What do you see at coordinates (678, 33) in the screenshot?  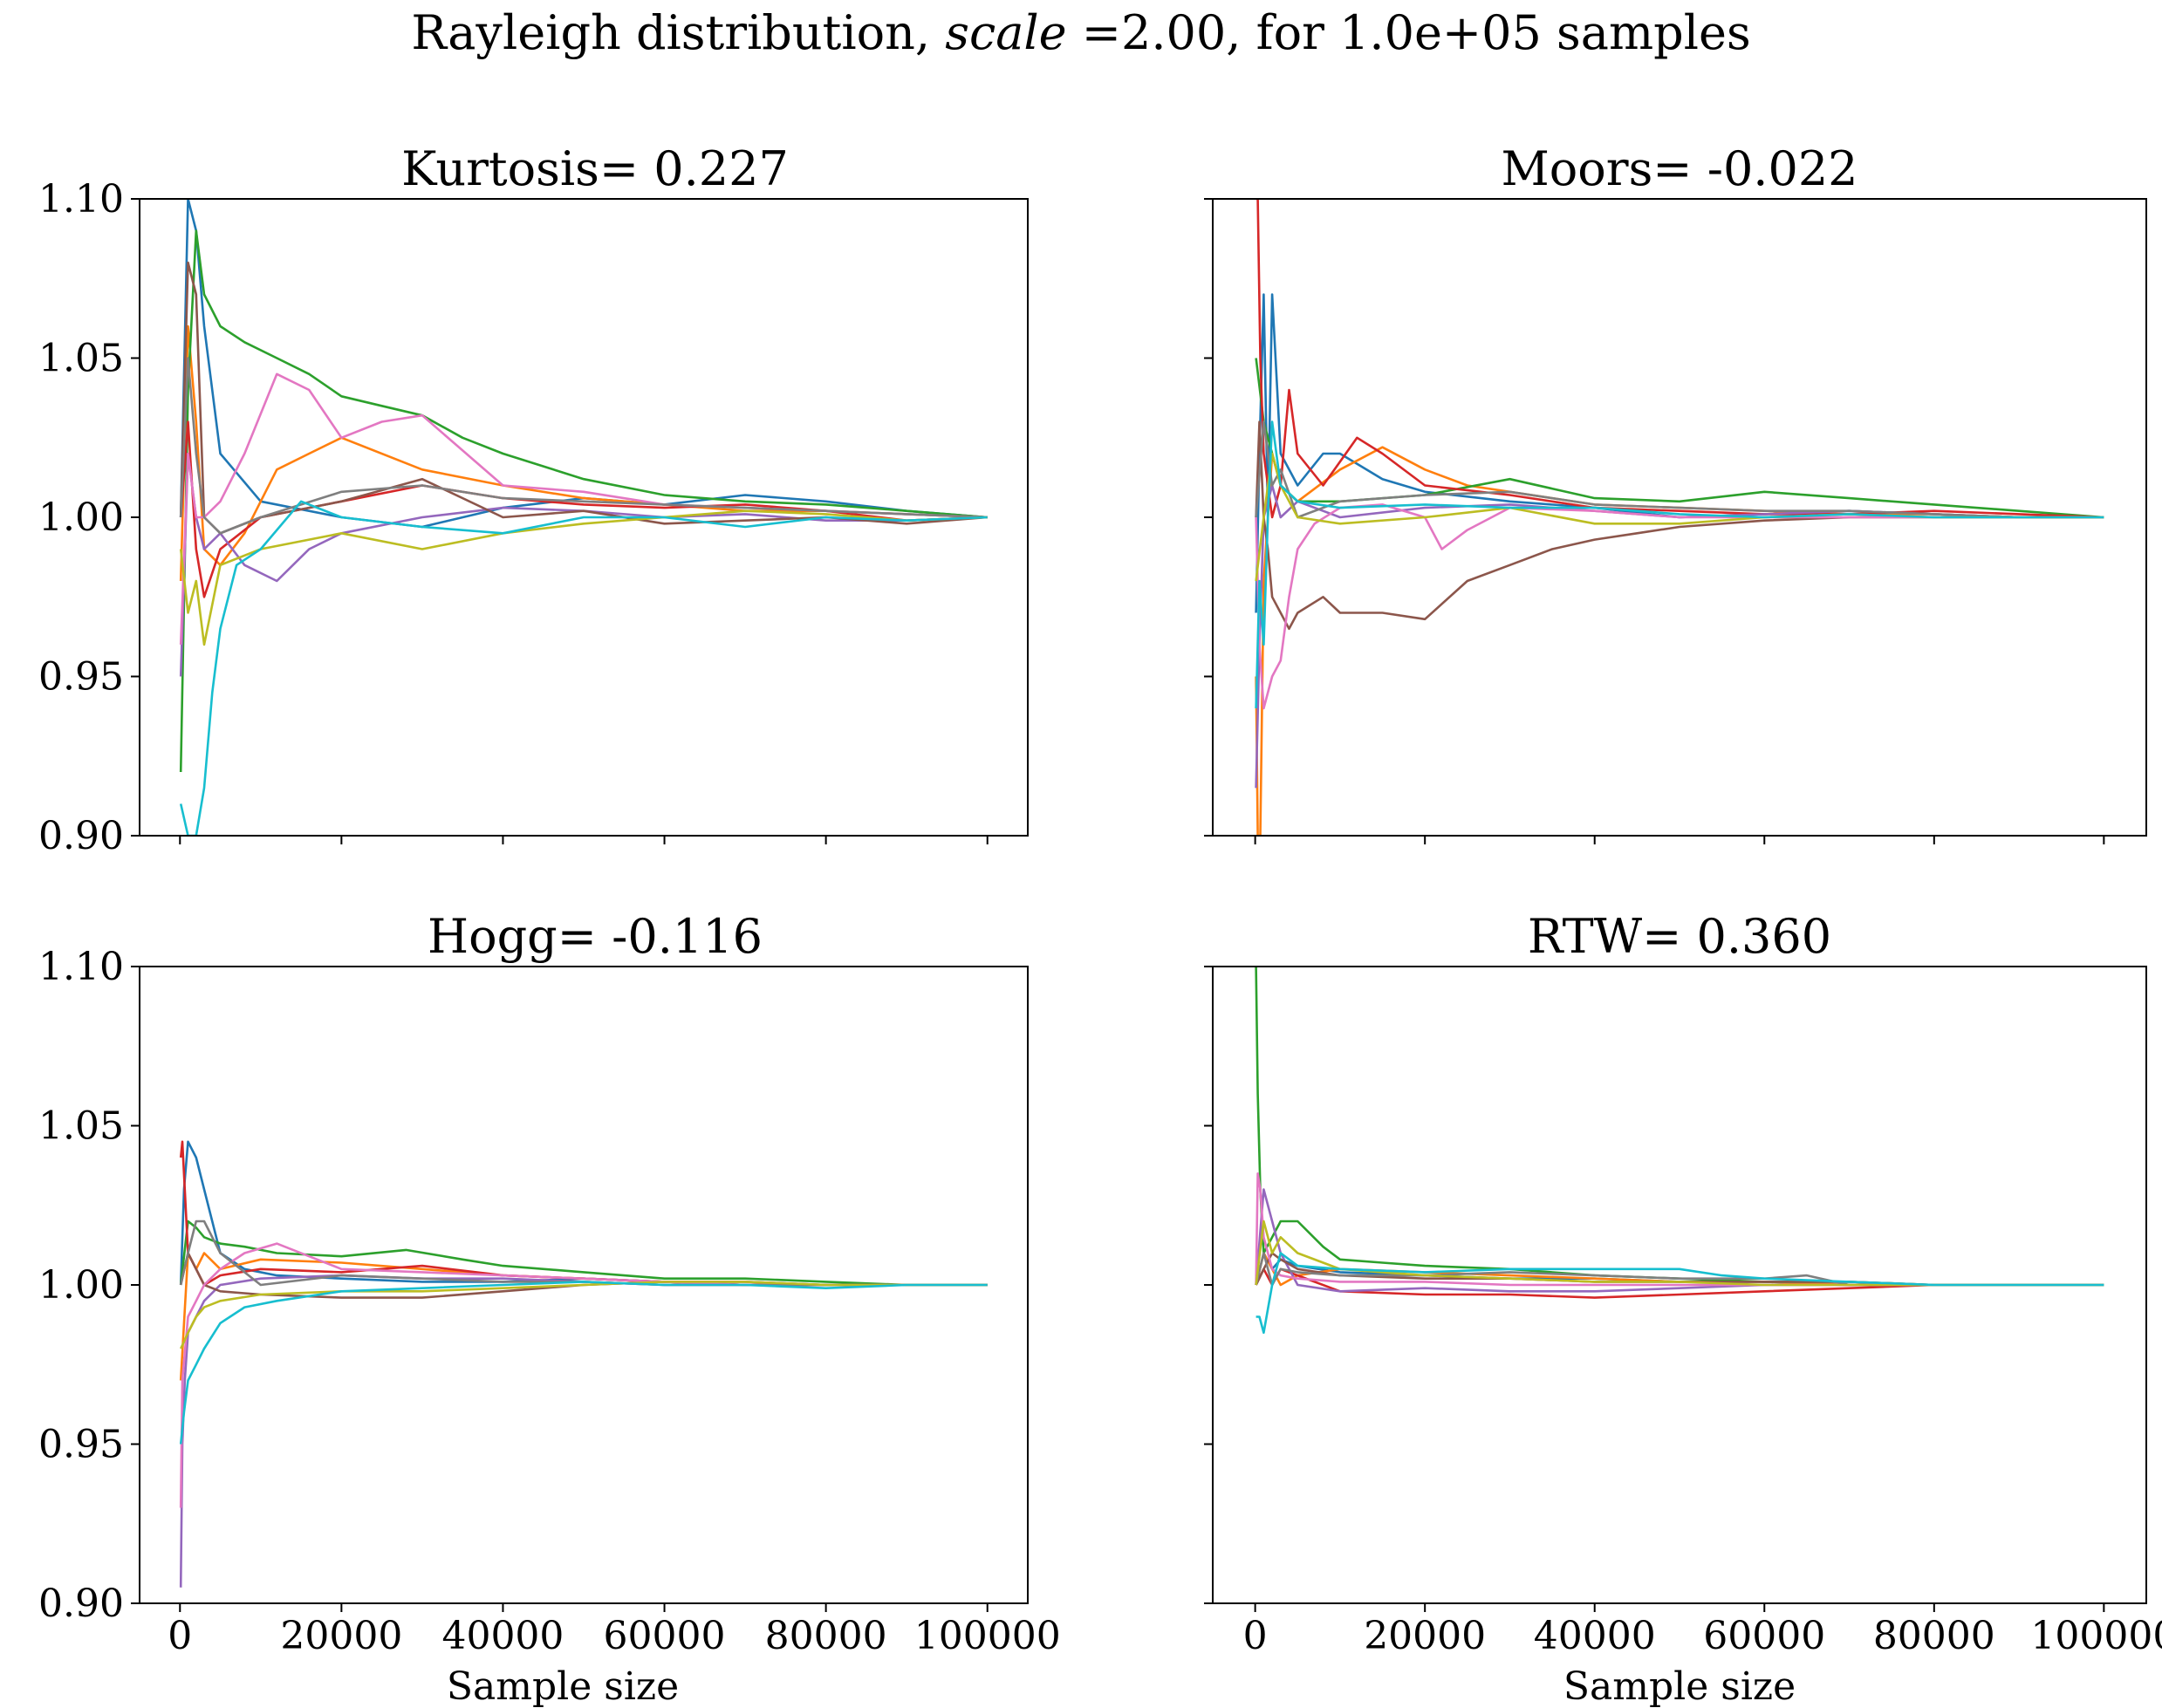 I see `figure-title-prefix: Rayleigh distribution,` at bounding box center [678, 33].